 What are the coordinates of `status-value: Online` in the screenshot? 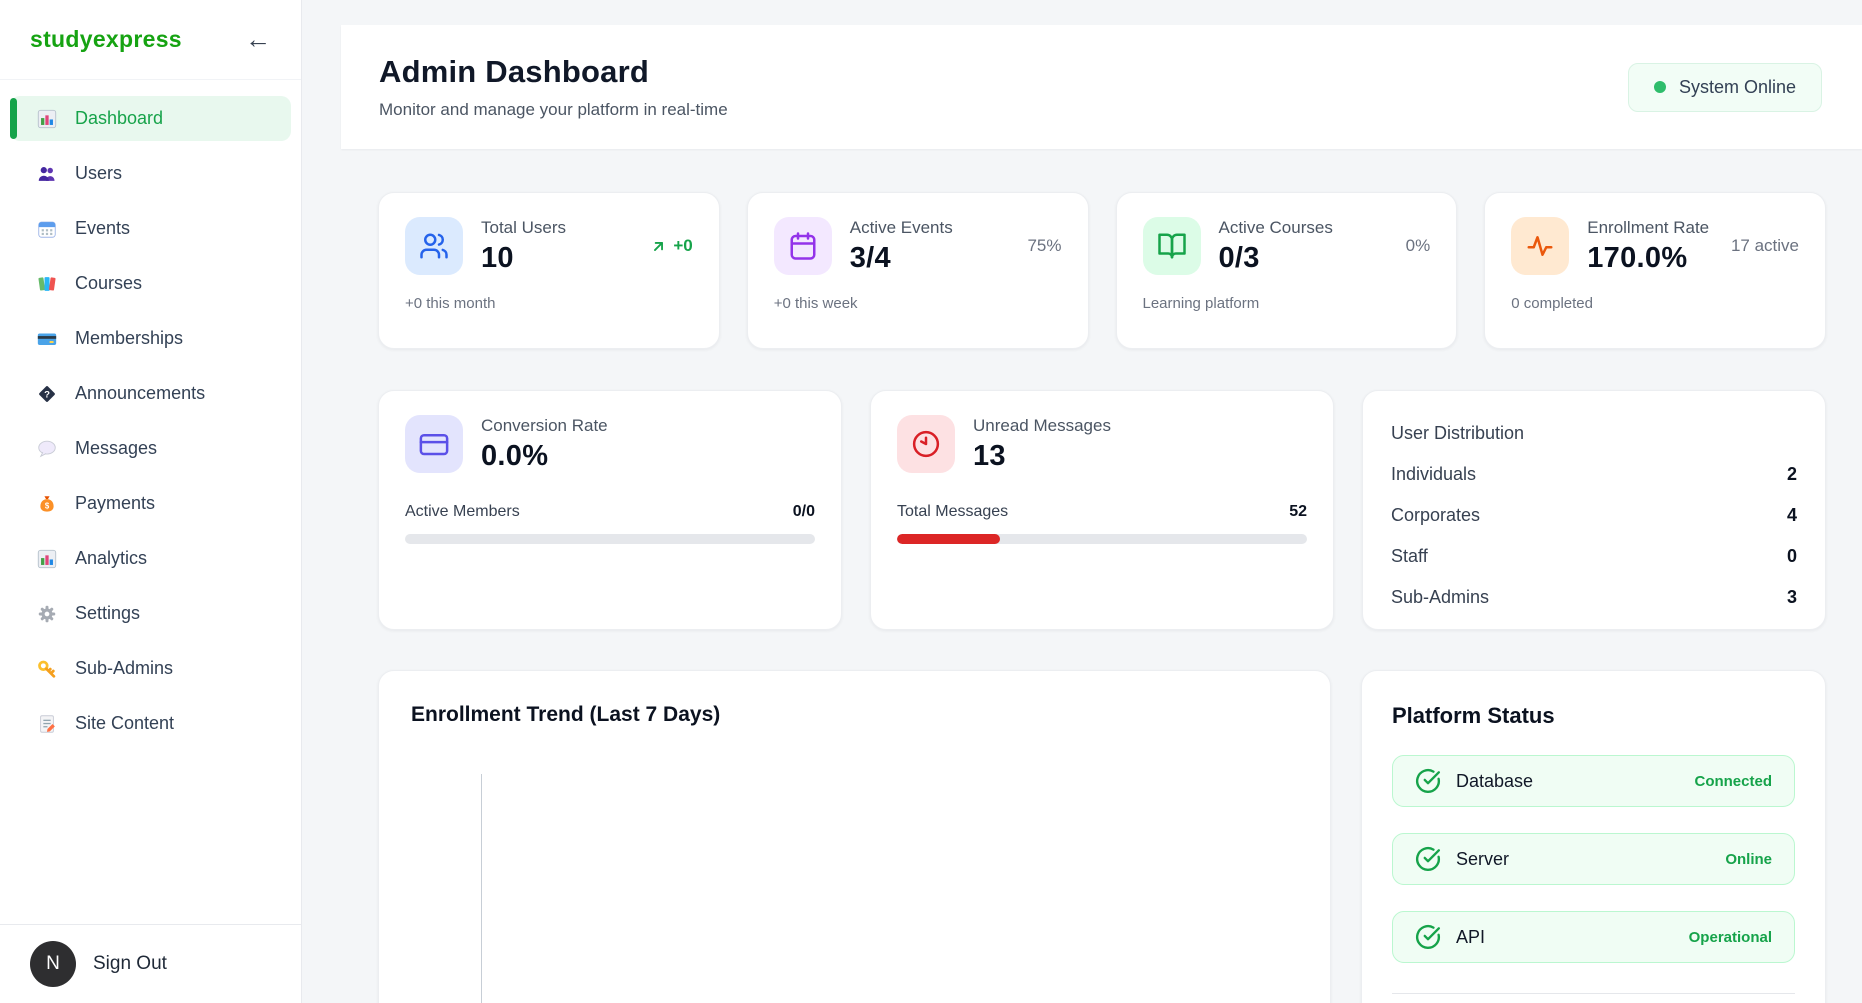 It's located at (1748, 859).